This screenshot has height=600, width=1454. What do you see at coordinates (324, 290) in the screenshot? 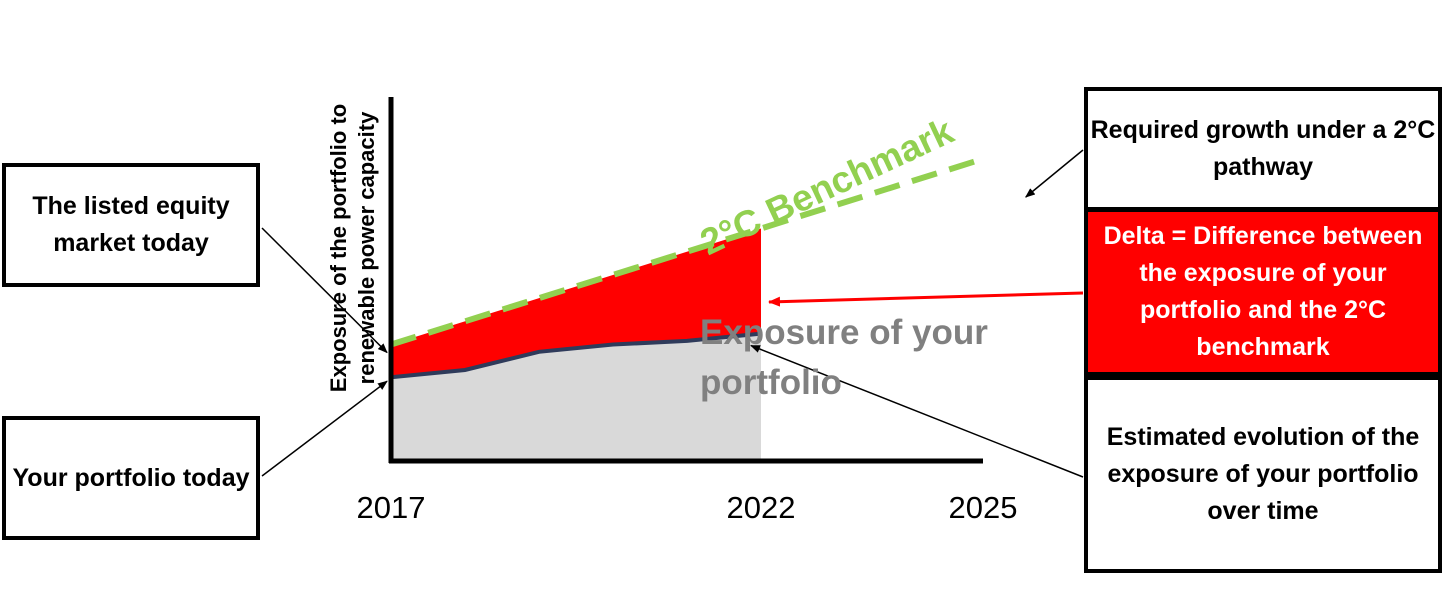
I see `market-today-arrow` at bounding box center [324, 290].